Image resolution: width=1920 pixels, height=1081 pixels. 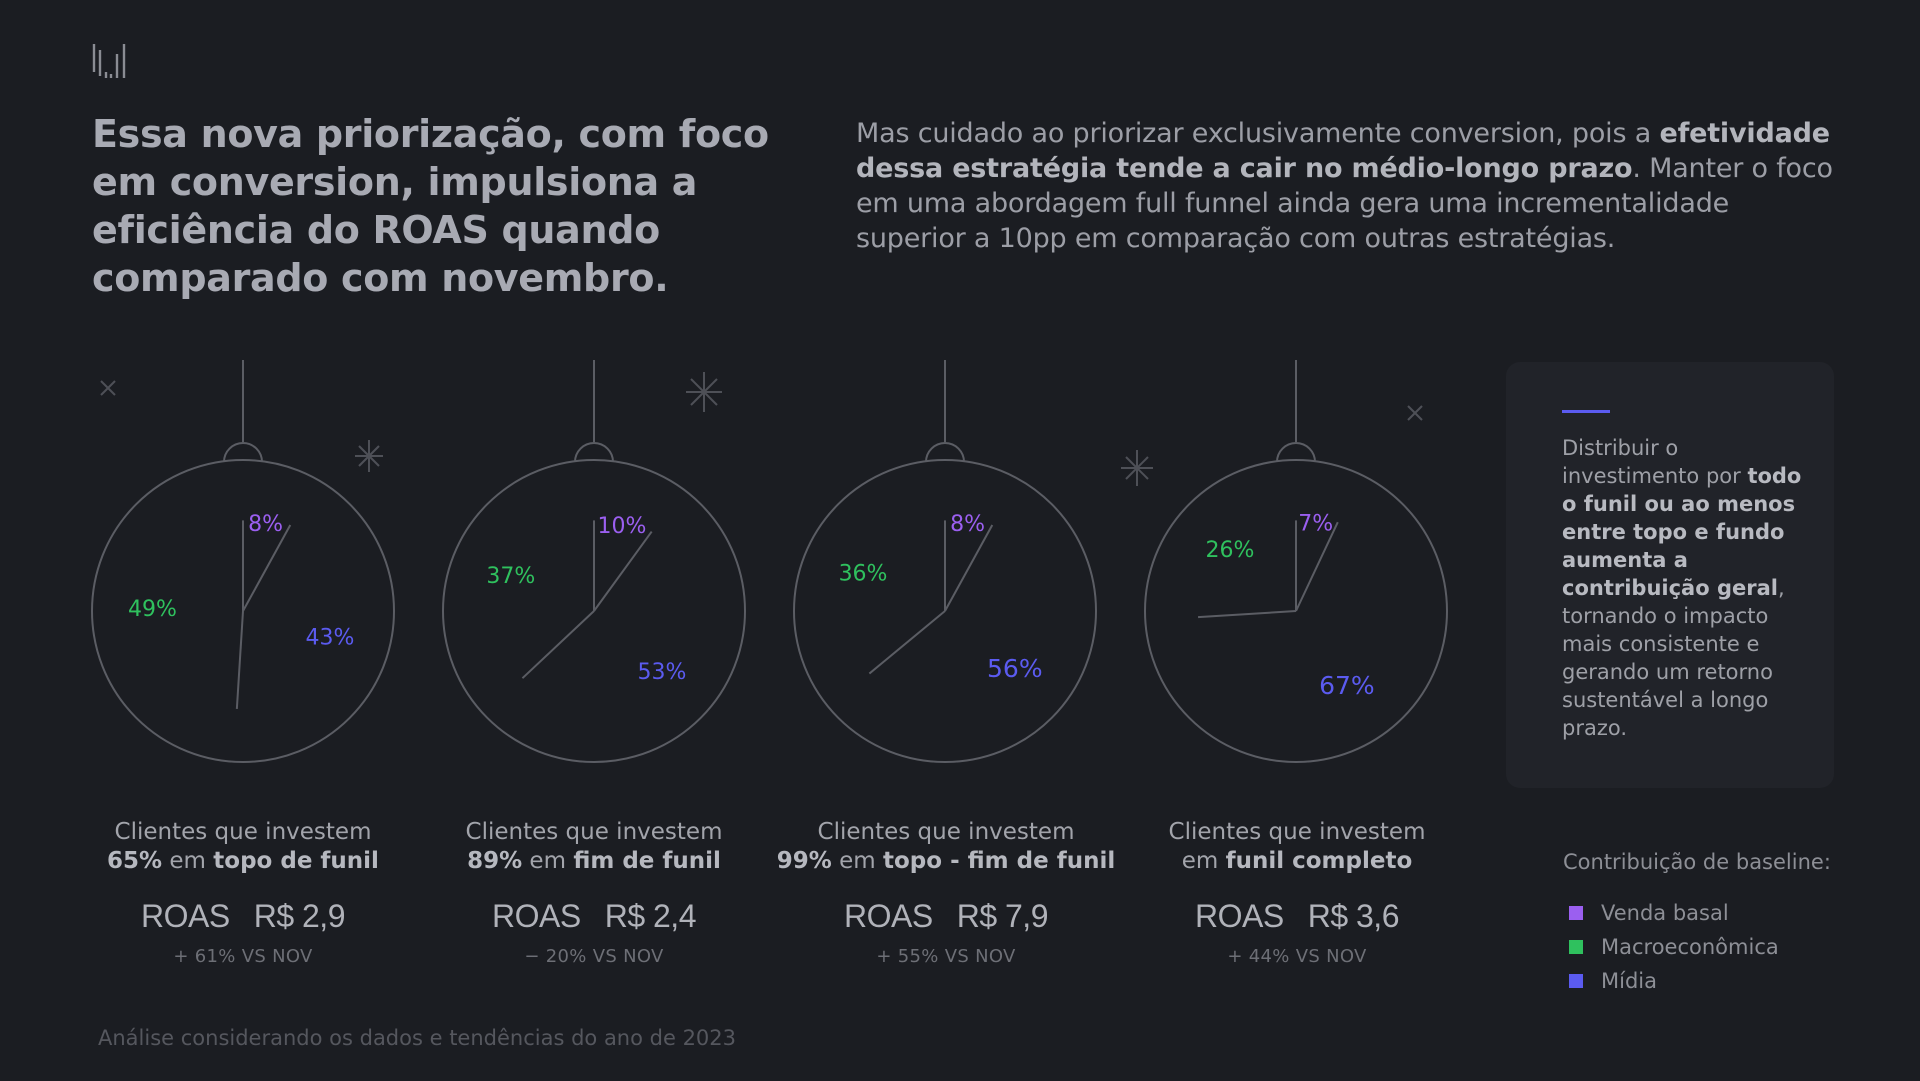 What do you see at coordinates (1347, 685) in the screenshot?
I see `pie-slice-label: 67%` at bounding box center [1347, 685].